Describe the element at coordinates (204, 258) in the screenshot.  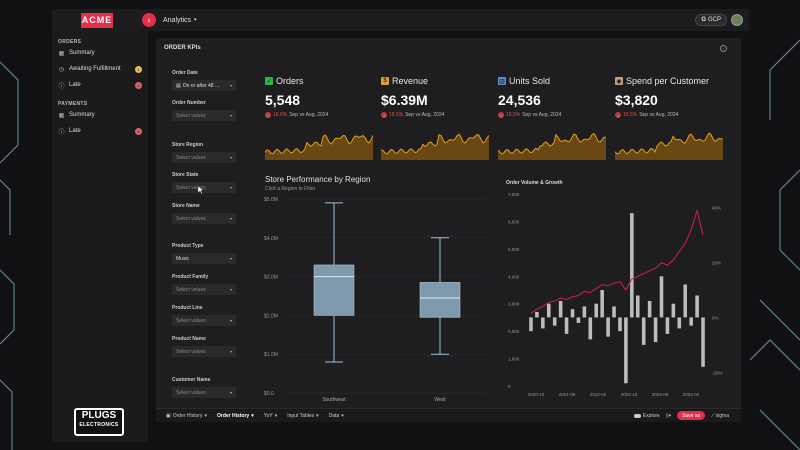
I see `filter-select: Music ▾` at that location.